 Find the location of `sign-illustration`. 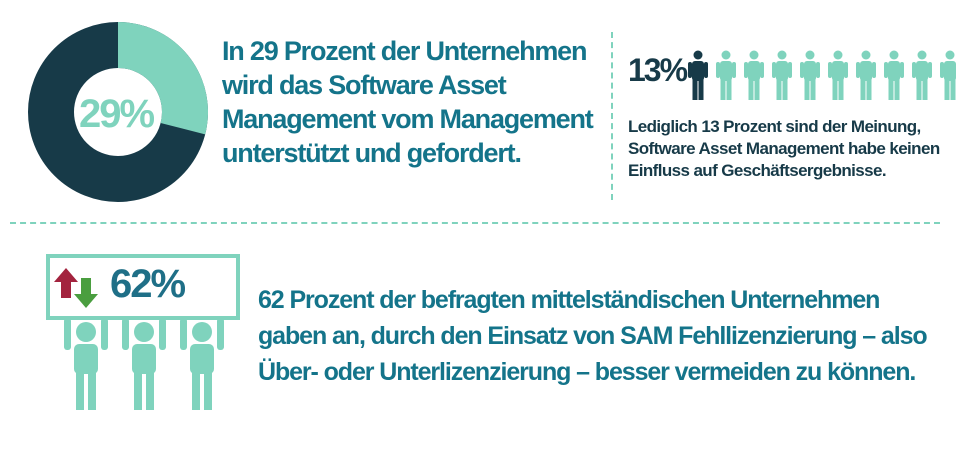

sign-illustration is located at coordinates (143, 332).